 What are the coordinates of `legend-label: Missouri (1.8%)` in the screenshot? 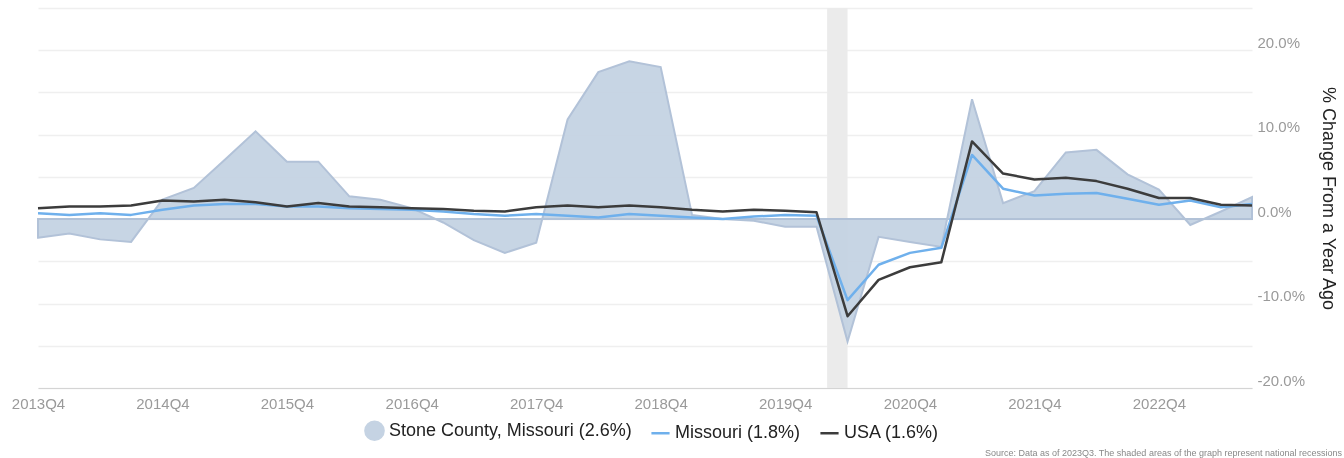 It's located at (738, 432).